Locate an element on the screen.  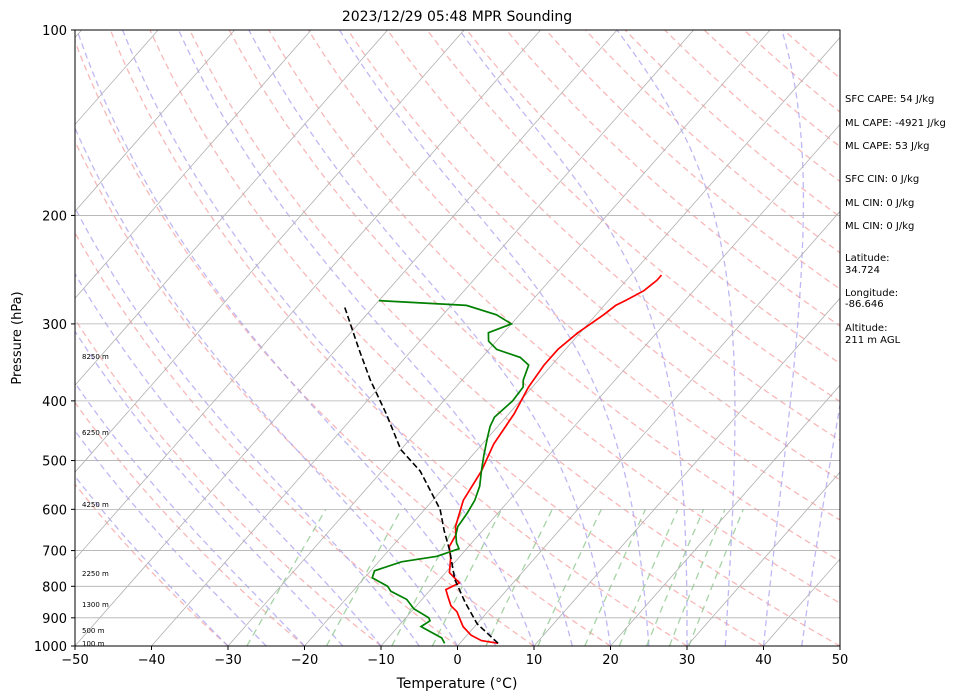
x-tick-label: −40 is located at coordinates (151, 660).